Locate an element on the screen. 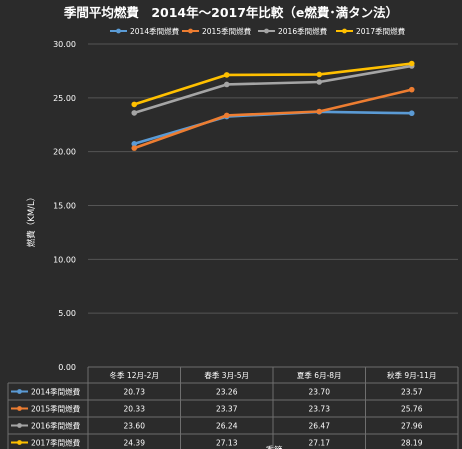  series-layer is located at coordinates (273, 105).